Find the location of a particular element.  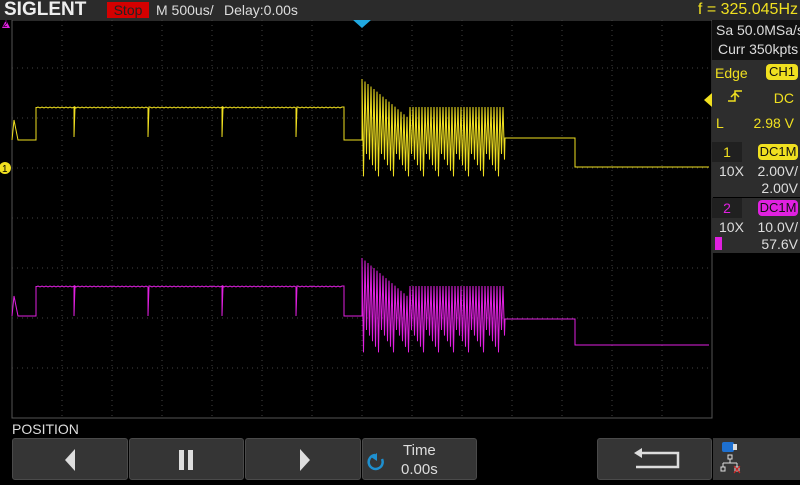

trigger-source: CH1 is located at coordinates (782, 72).